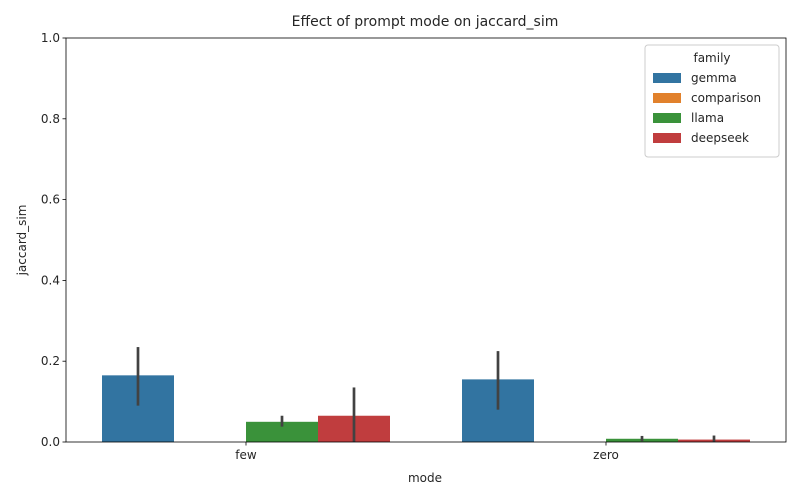 The width and height of the screenshot is (800, 500). What do you see at coordinates (425, 478) in the screenshot?
I see `x-axis-title: mode` at bounding box center [425, 478].